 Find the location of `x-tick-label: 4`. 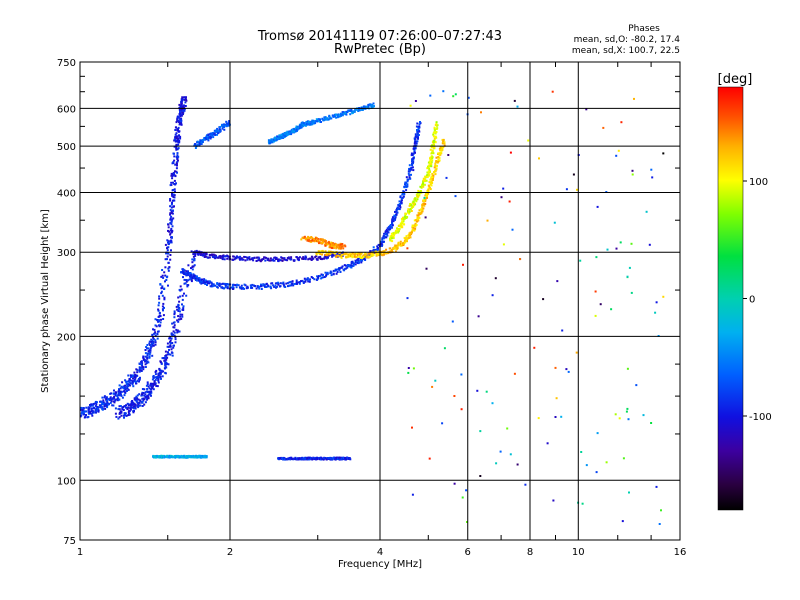

x-tick-label: 4 is located at coordinates (380, 552).